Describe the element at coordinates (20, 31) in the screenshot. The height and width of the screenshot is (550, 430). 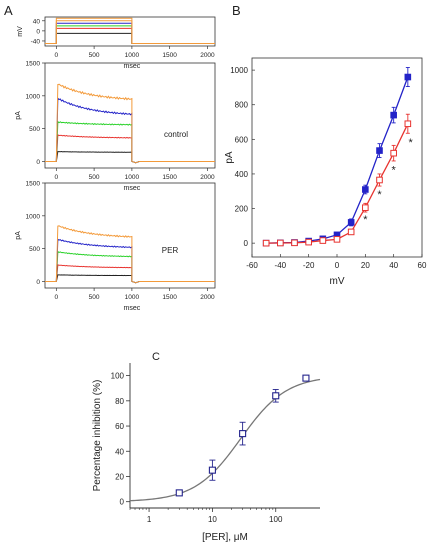
I see `y-axis-label: mV` at that location.